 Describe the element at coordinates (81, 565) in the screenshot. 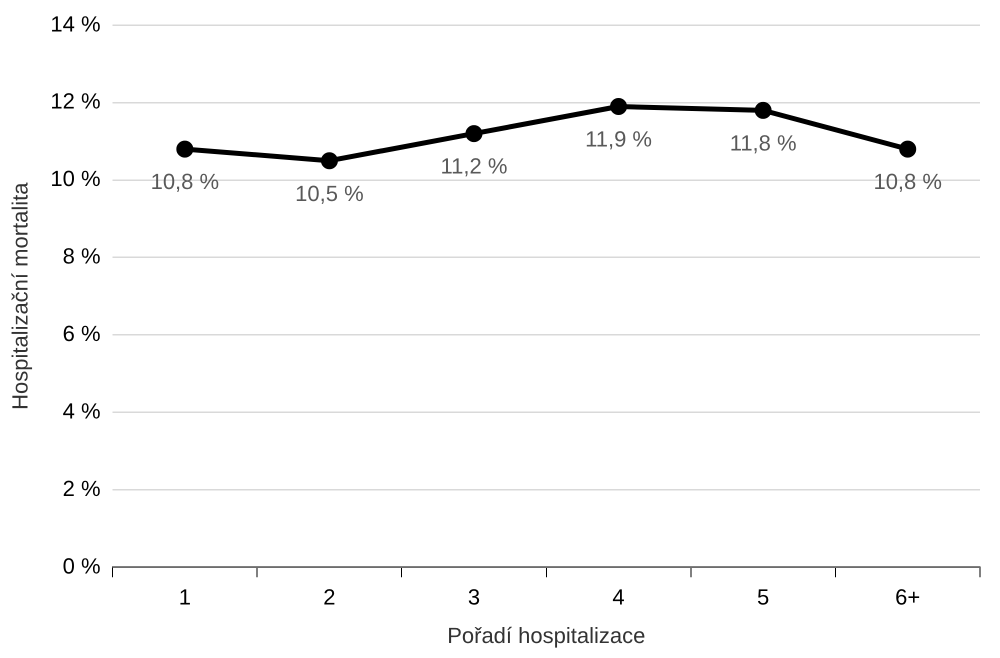

I see `y-tick-label: 0 %` at that location.